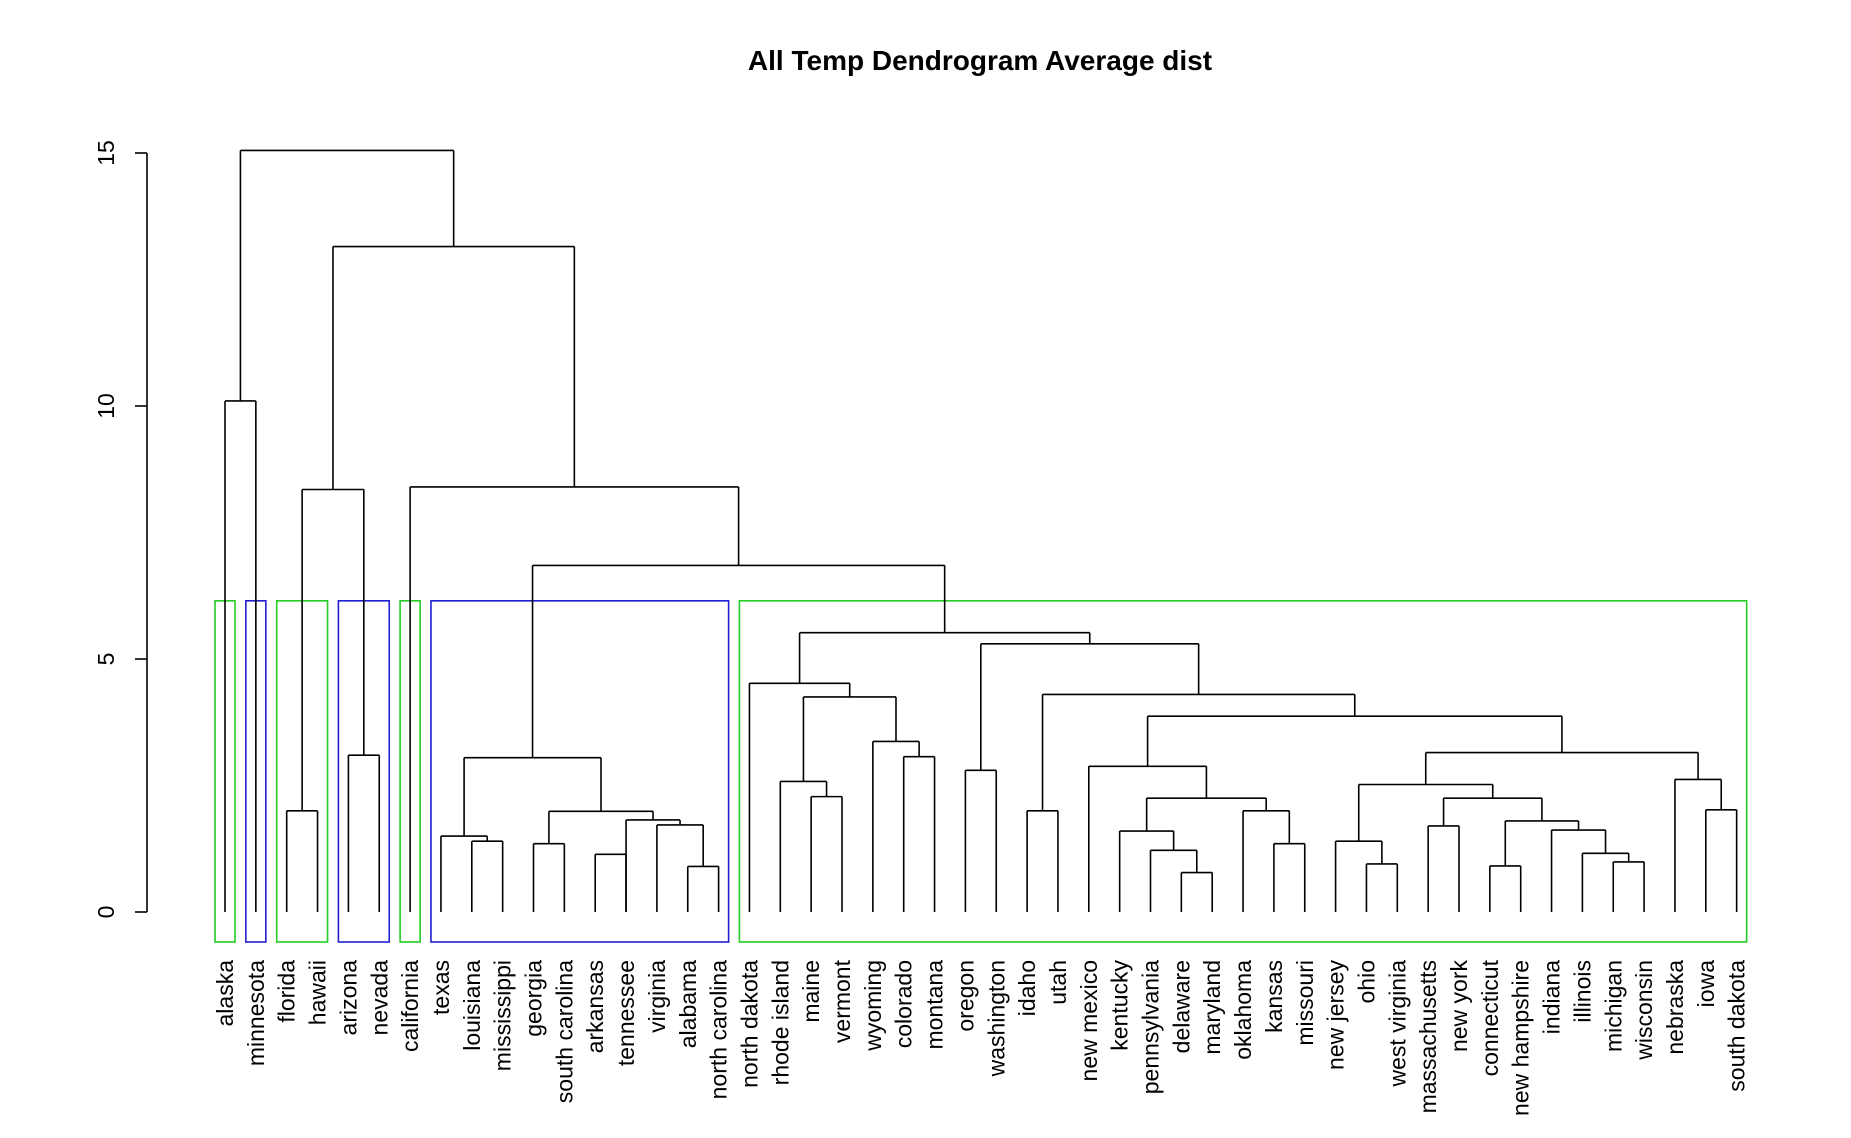  I want to click on leaf-label: louisiana, so click(472, 1005).